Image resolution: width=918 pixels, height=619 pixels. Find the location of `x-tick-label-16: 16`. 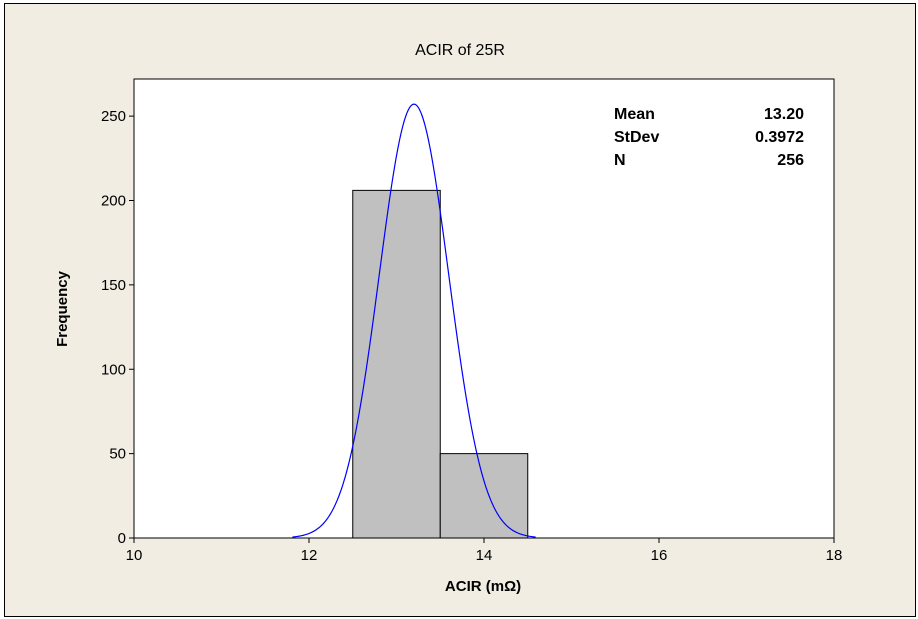

x-tick-label-16: 16 is located at coordinates (659, 555).